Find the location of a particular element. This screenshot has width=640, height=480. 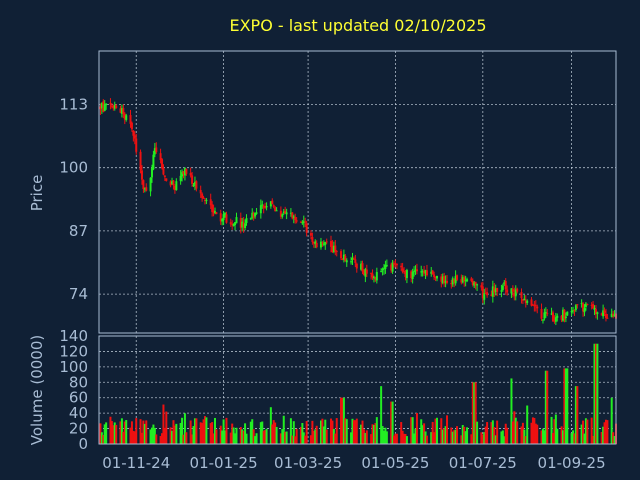

volume-tick-label: 20 is located at coordinates (78, 429).